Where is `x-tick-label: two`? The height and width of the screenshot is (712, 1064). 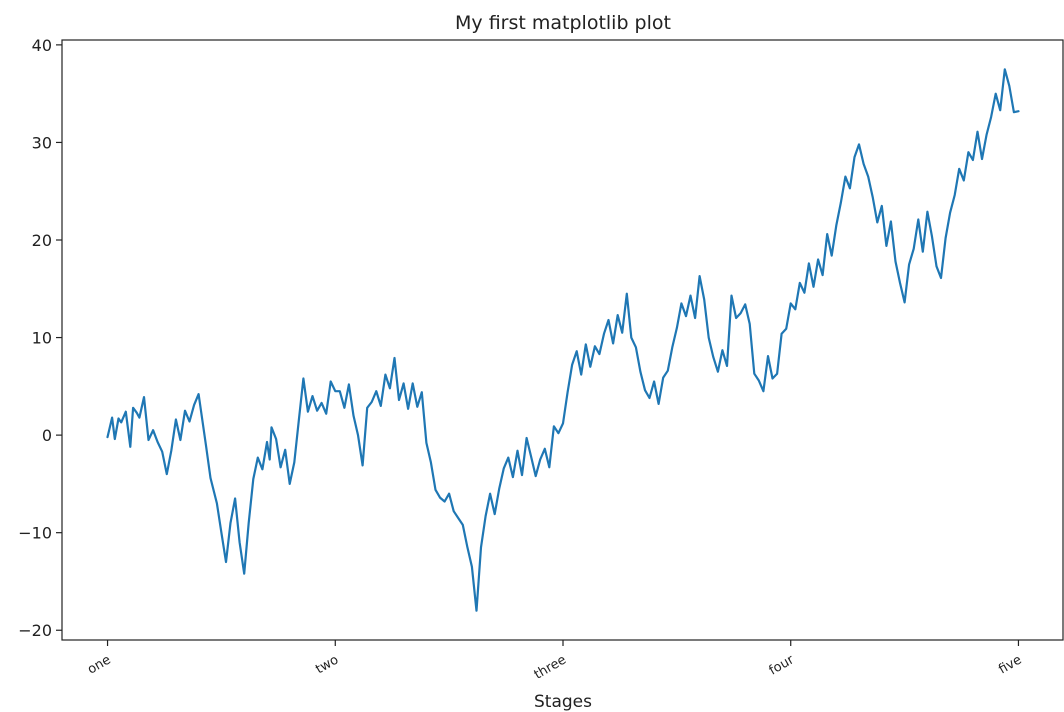 x-tick-label: two is located at coordinates (327, 664).